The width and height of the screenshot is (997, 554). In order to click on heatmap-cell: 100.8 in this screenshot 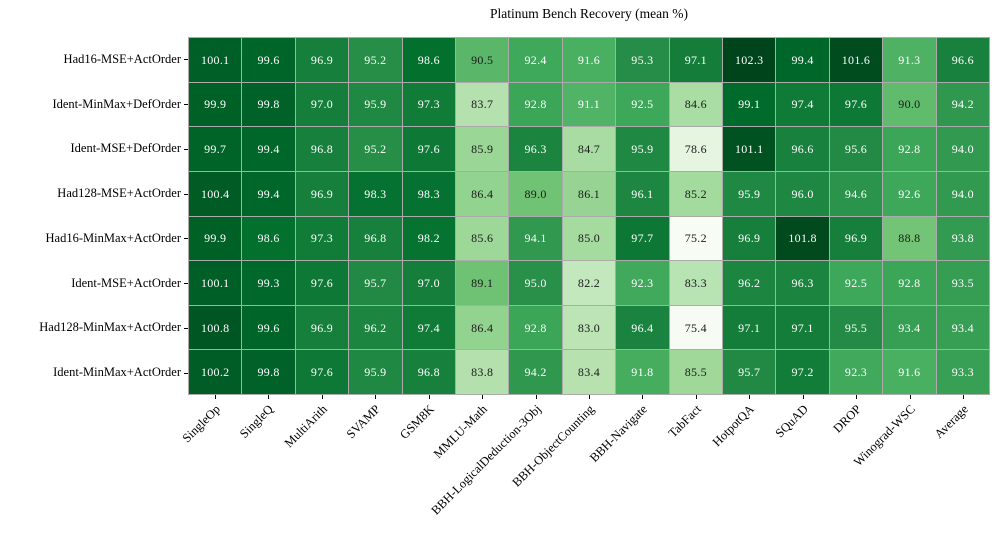, I will do `click(215, 327)`.